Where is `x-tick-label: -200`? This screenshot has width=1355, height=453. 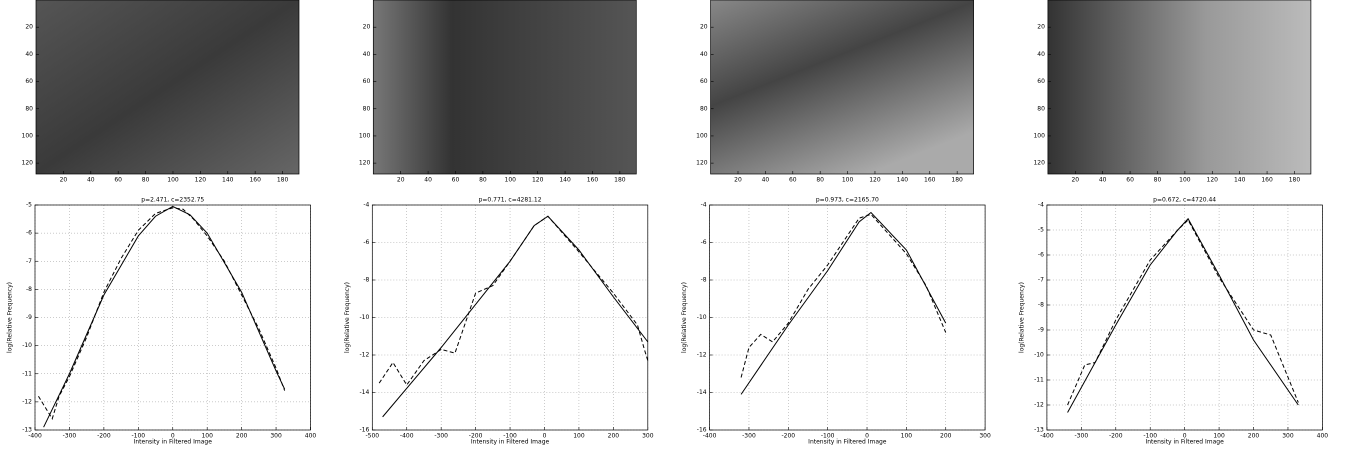
x-tick-label: -200 is located at coordinates (1116, 436).